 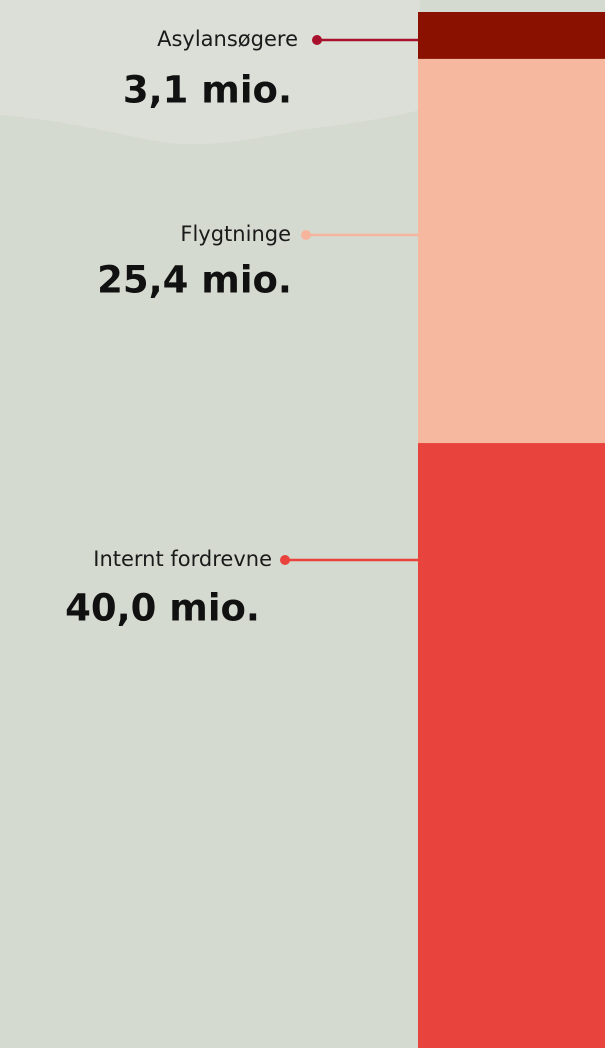 I want to click on category-label: Flygtninge, so click(x=235, y=234).